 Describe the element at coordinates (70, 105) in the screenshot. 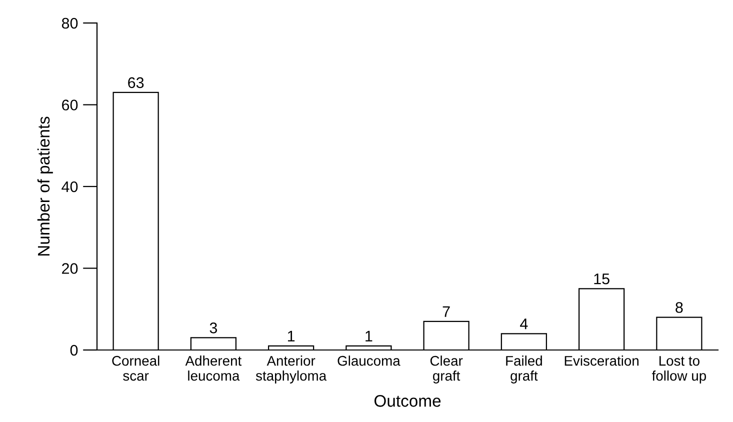

I see `y-tick-label: 60` at that location.